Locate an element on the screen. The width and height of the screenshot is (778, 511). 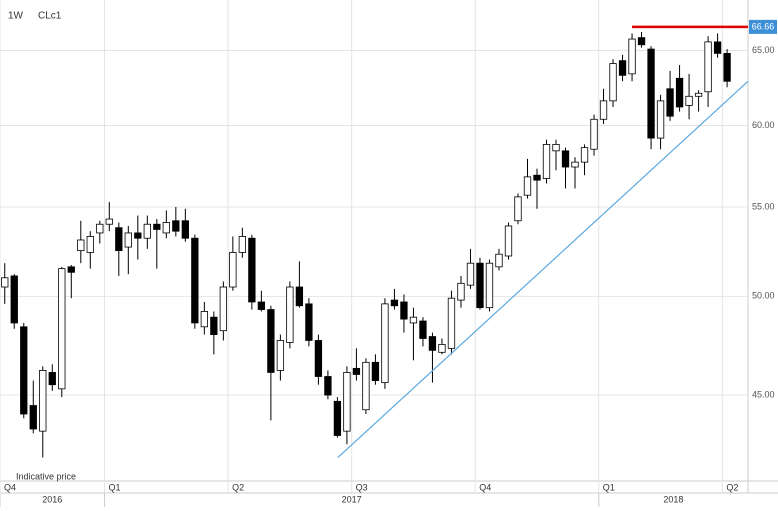
x-group-label: 2017 is located at coordinates (352, 499).